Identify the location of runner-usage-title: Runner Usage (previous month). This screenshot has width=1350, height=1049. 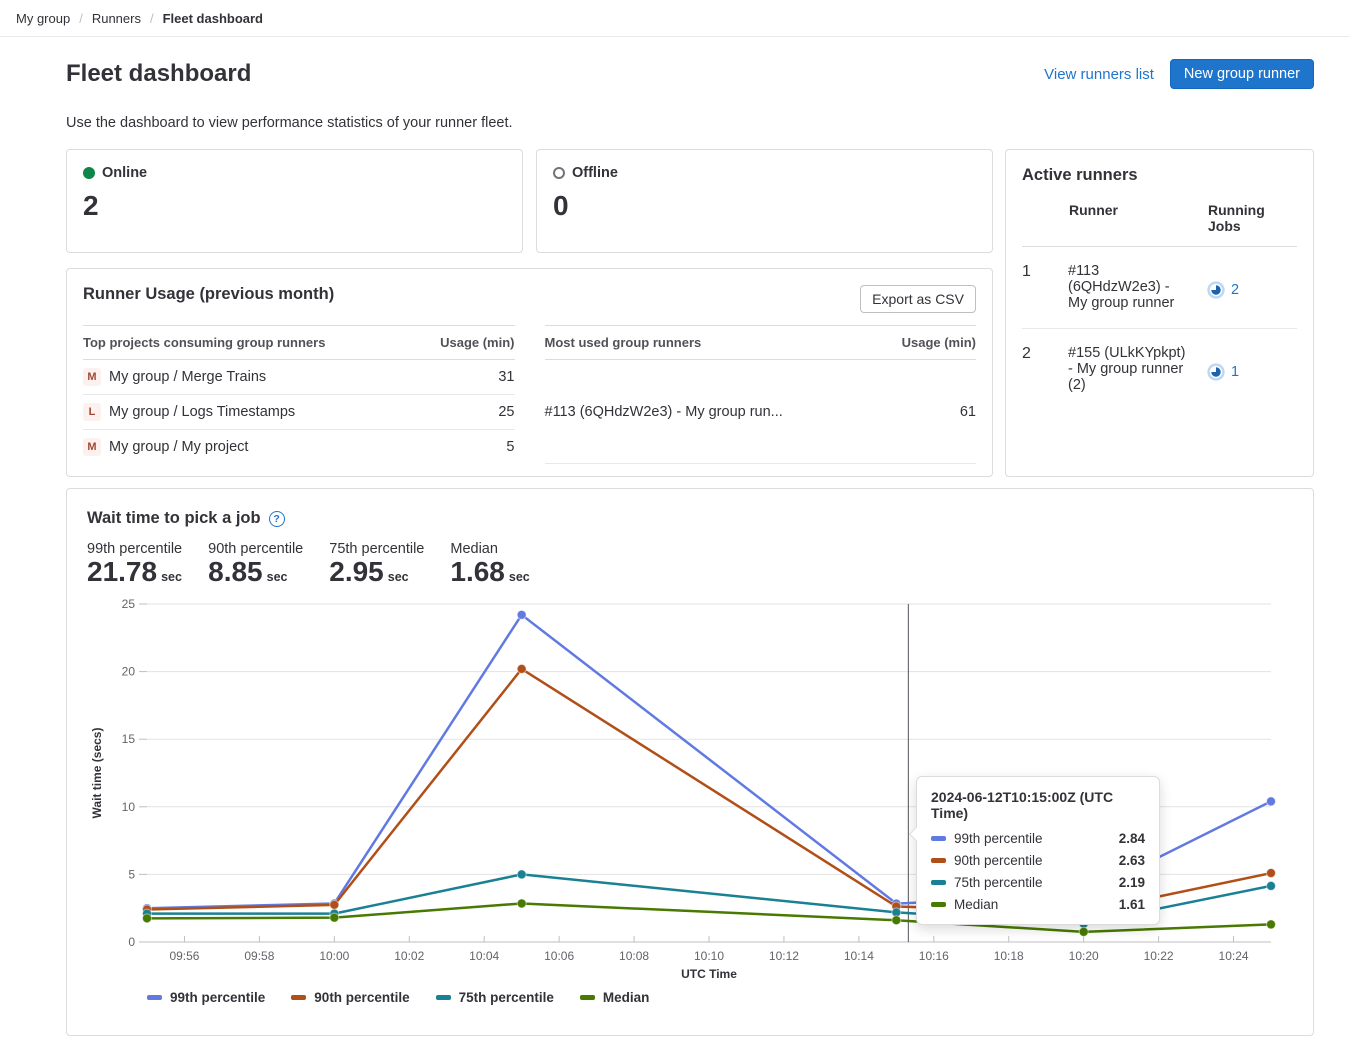
(209, 294).